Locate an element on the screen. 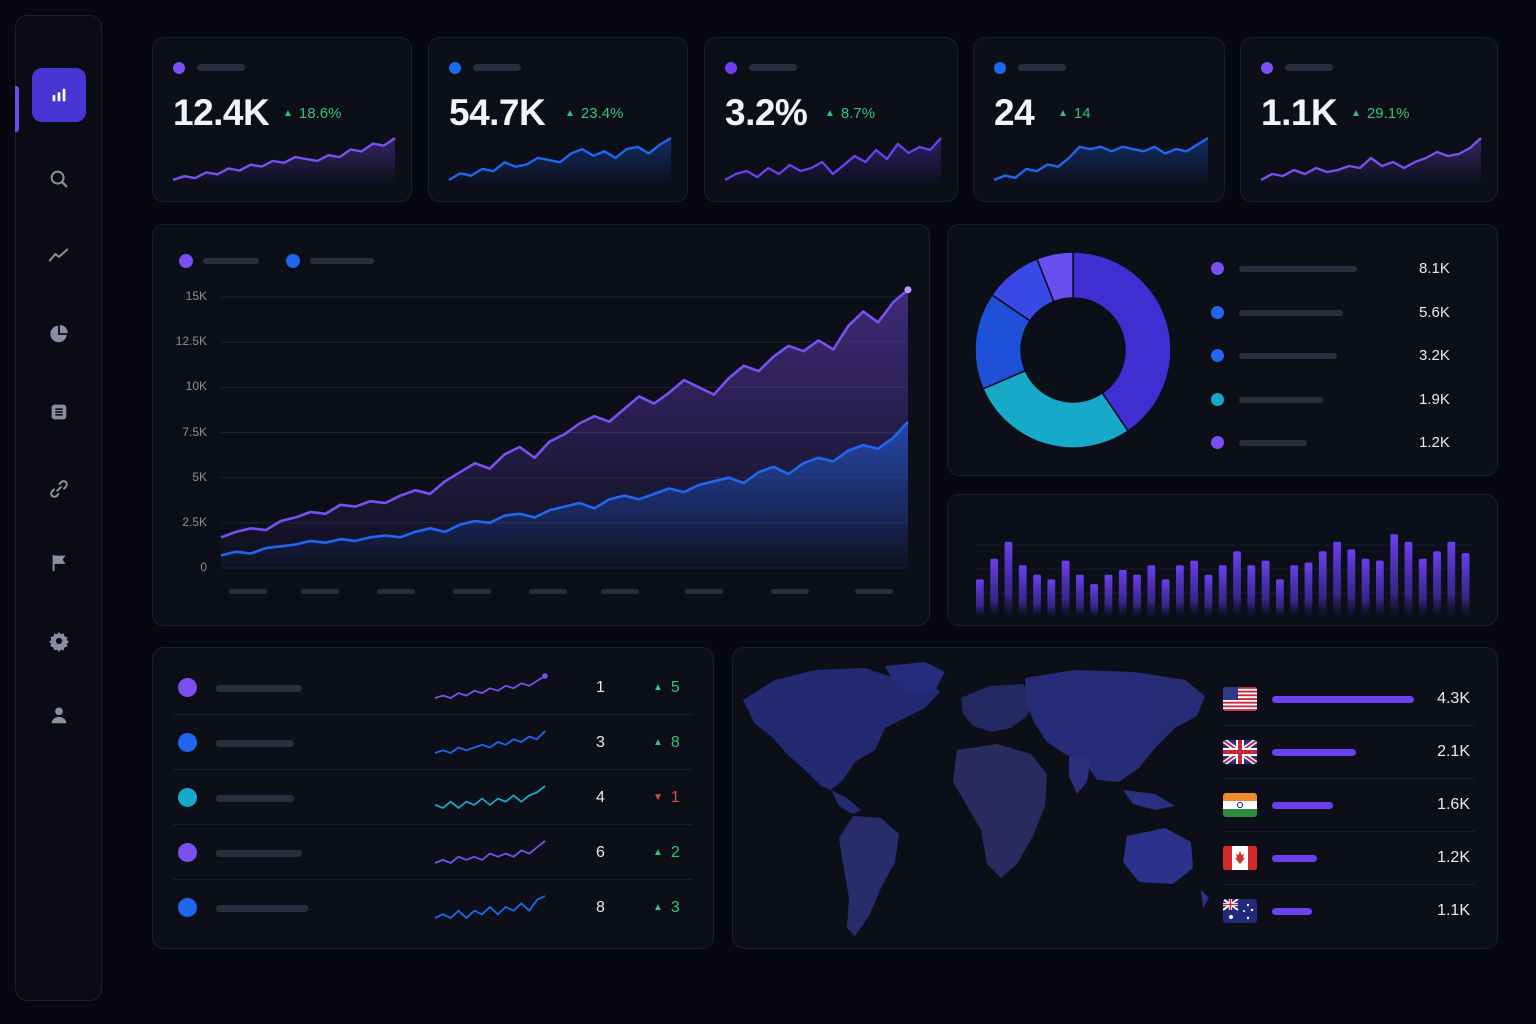  canada-flag-icon is located at coordinates (1240, 858).